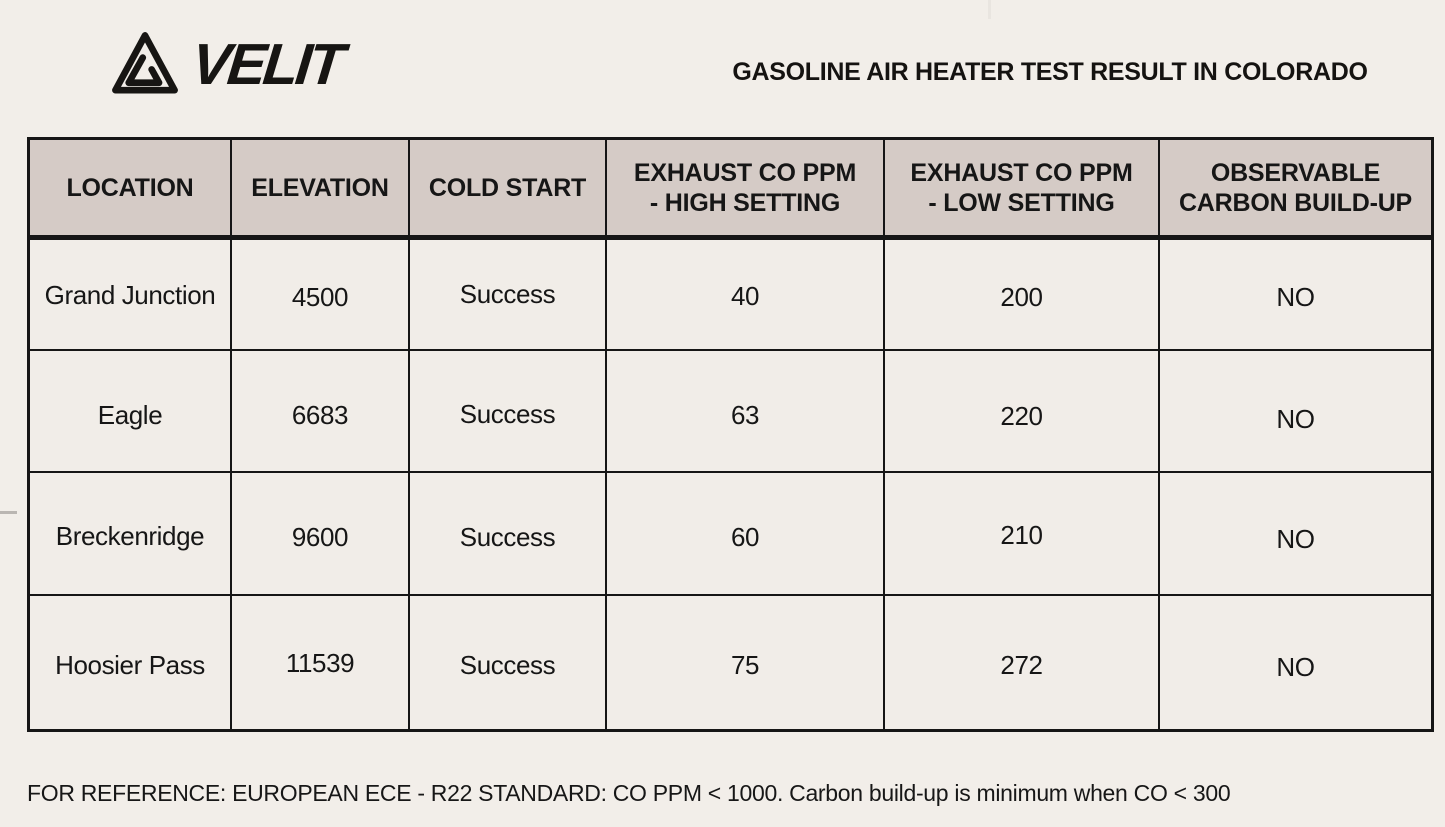  What do you see at coordinates (1022, 412) in the screenshot?
I see `cell-co-low: 220` at bounding box center [1022, 412].